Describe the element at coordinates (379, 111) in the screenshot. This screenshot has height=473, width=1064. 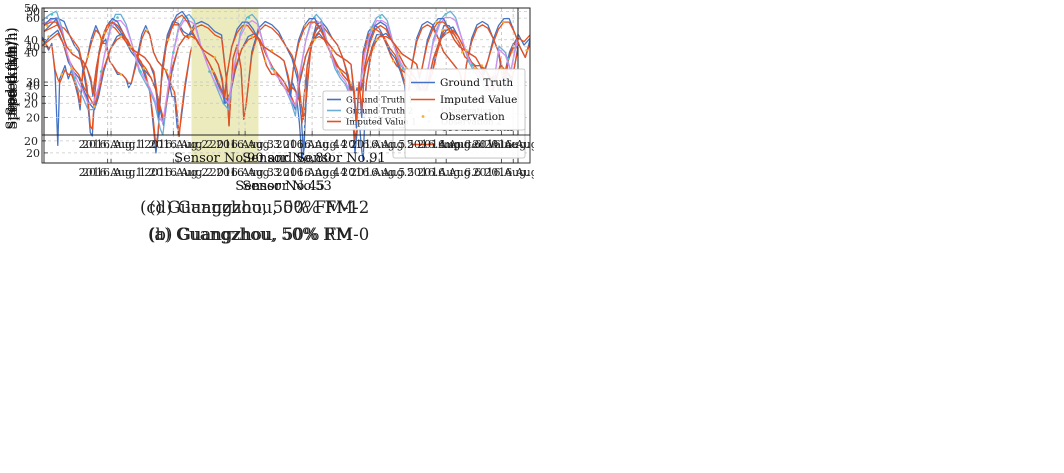
I see `legend-label: Ground Truth 2` at that location.